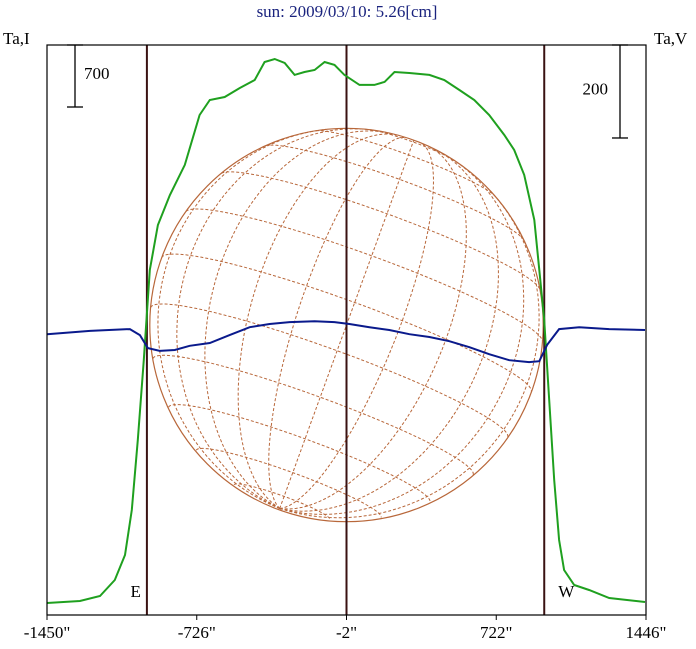  What do you see at coordinates (347, 11) in the screenshot?
I see `chart-title: sun: 2009/03/10: 5.26[cm]` at bounding box center [347, 11].